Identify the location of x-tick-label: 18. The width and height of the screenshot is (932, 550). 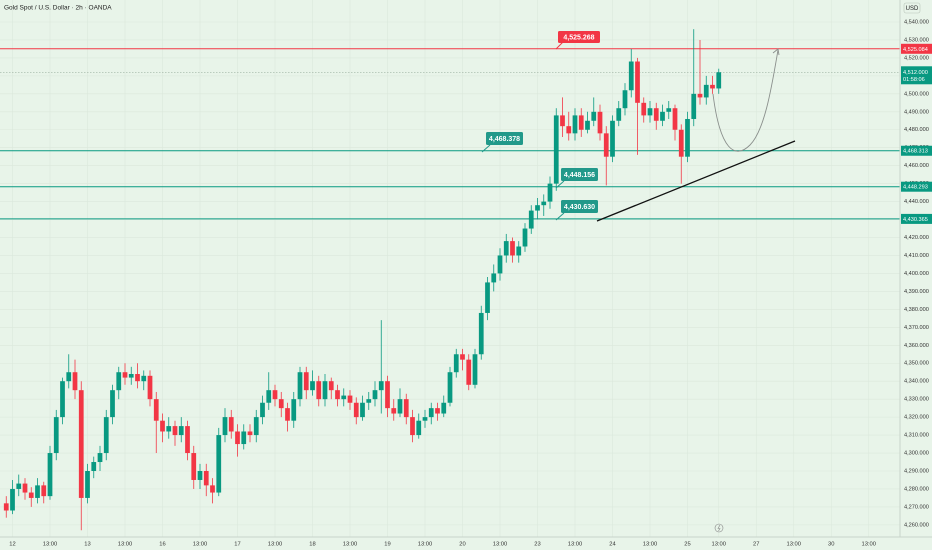
(312, 545).